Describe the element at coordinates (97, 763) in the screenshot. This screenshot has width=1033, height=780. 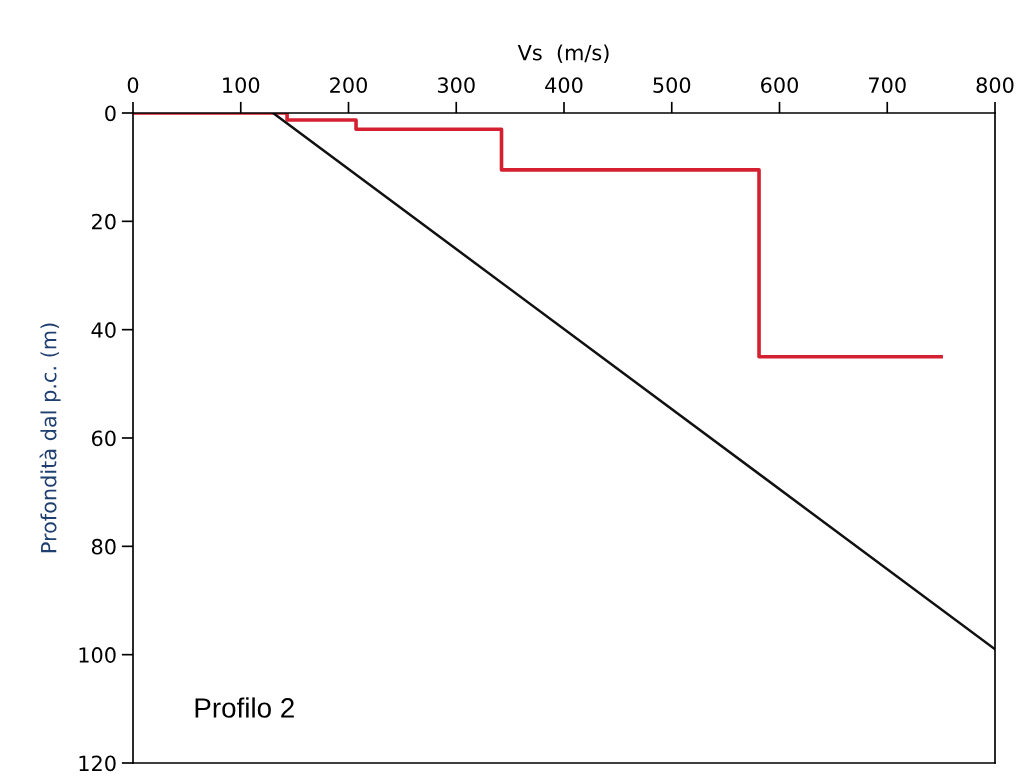
I see `y-tick-label: 120` at that location.